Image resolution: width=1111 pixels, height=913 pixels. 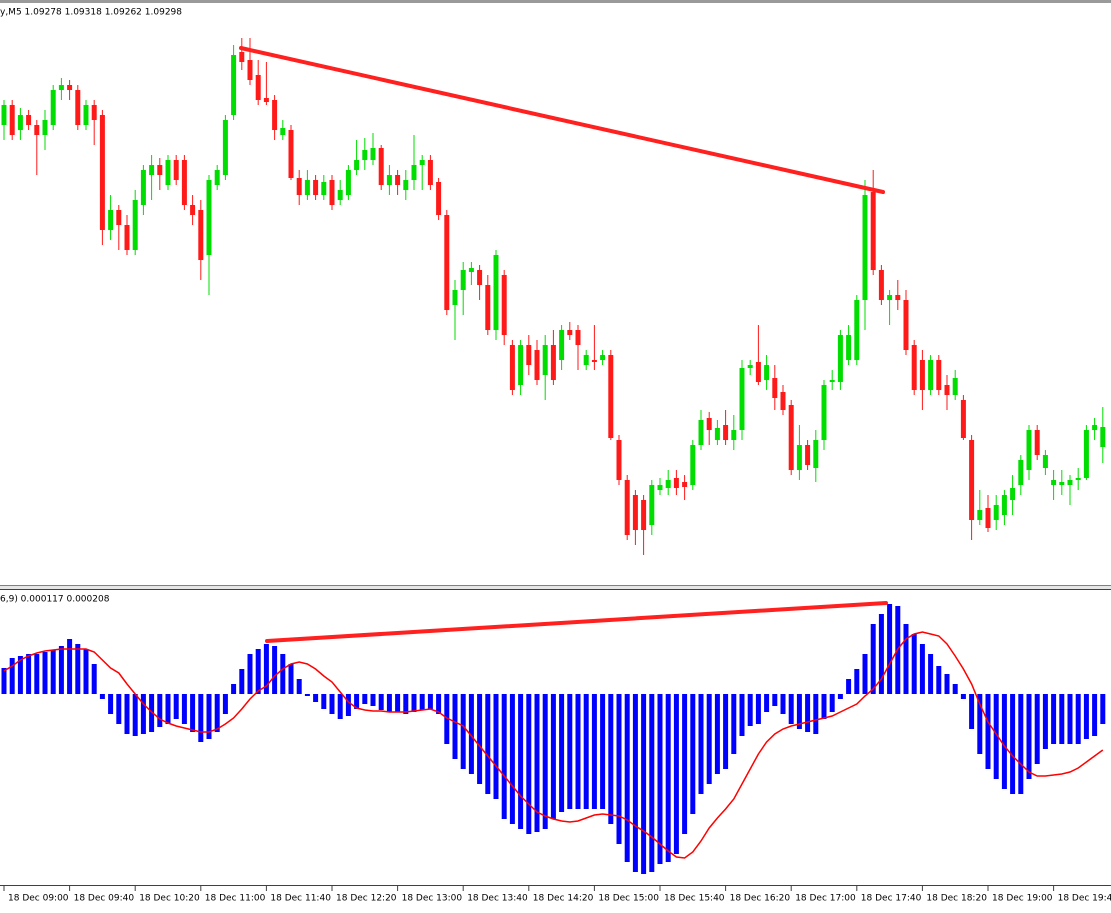 I want to click on x-tick-label: 18 Dec 09:00, so click(x=38, y=899).